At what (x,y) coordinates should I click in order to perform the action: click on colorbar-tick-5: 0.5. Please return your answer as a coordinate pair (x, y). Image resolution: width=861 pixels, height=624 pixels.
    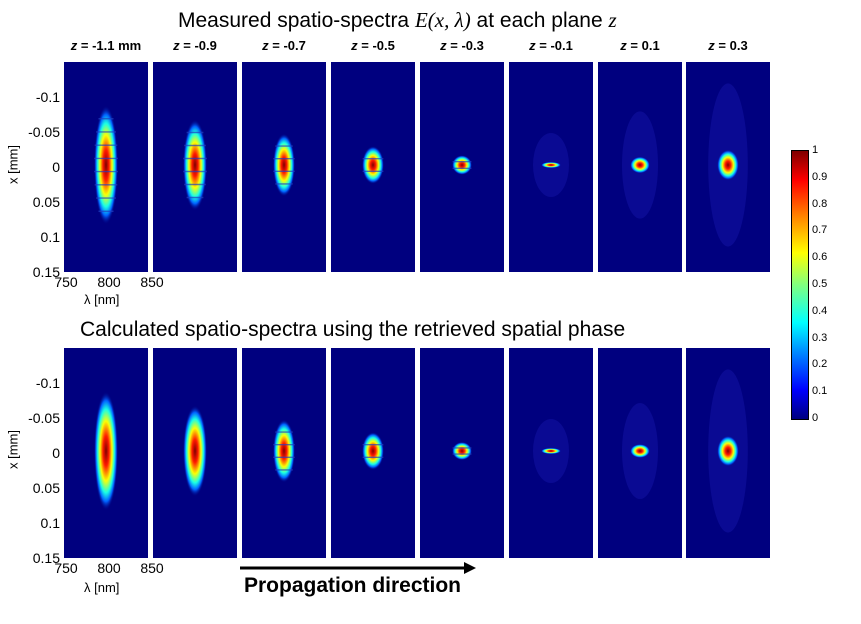
    Looking at the image, I should click on (820, 284).